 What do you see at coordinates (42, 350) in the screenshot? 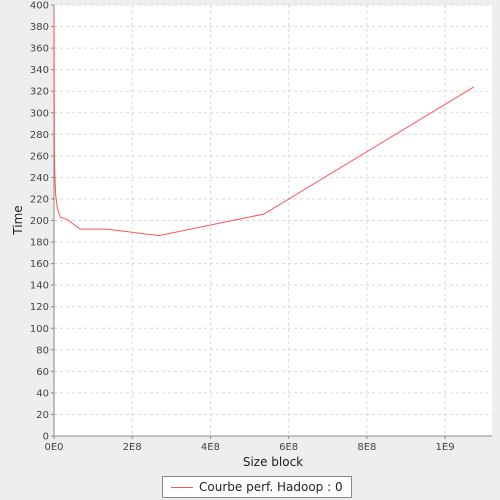
I see `y-tick-label: 80` at bounding box center [42, 350].